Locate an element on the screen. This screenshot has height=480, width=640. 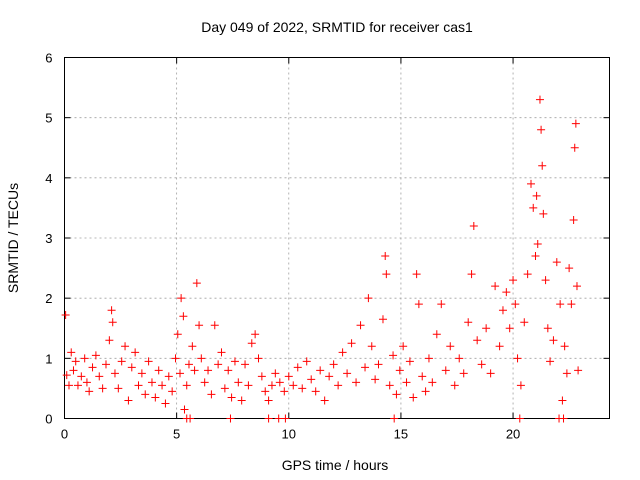
x-tick-label: 15 is located at coordinates (401, 434).